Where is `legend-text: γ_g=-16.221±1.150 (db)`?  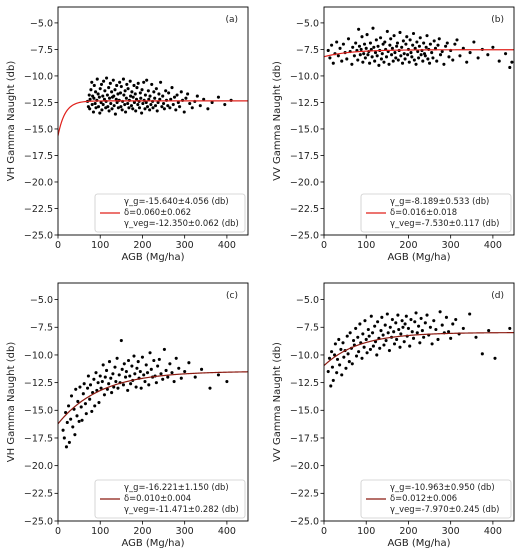 legend-text: γ_g=-16.221±1.150 (db) is located at coordinates (176, 487).